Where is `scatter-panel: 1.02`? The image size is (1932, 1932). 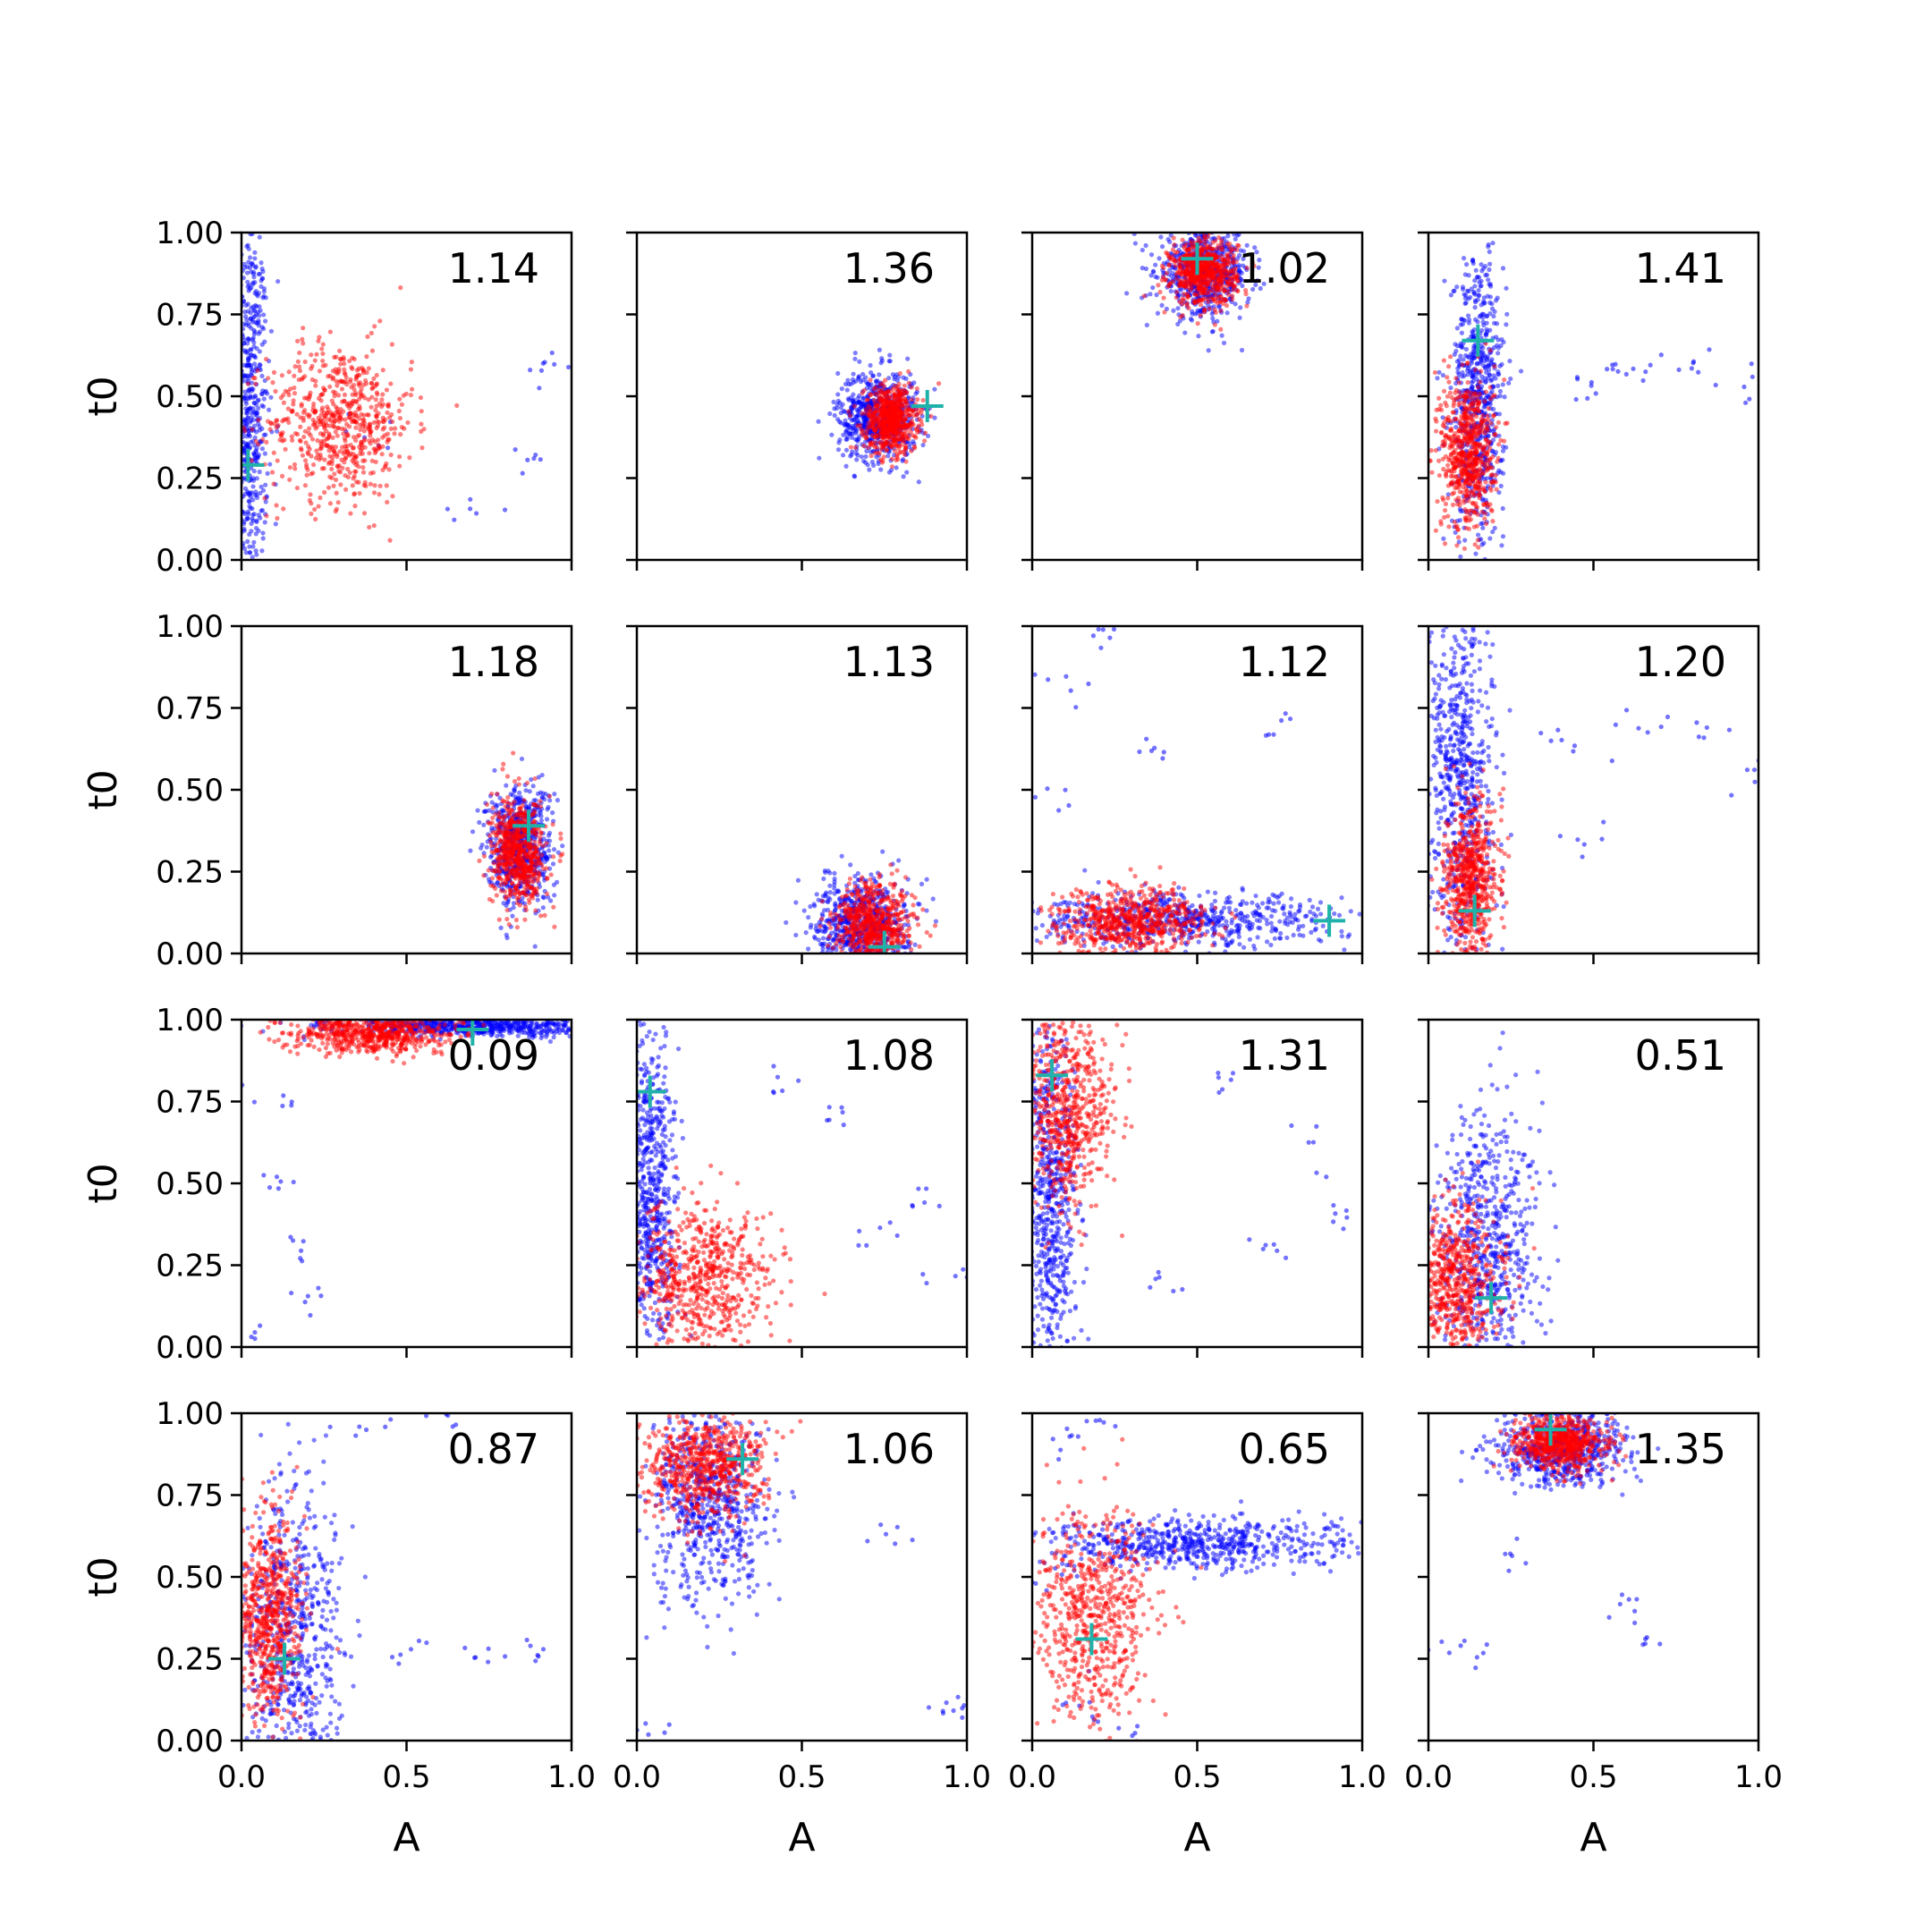 scatter-panel: 1.02 is located at coordinates (1192, 385).